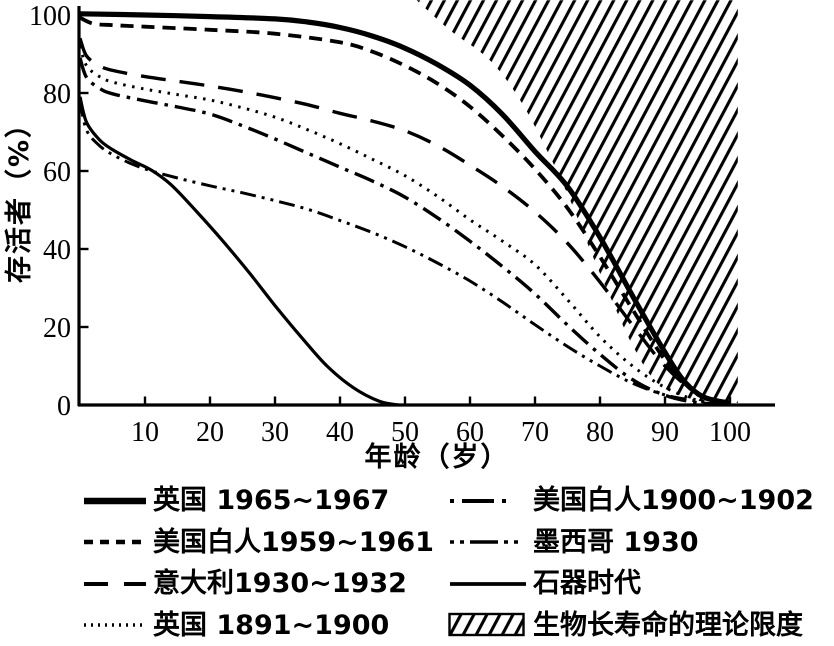  I want to click on y-tick-label: 0, so click(64, 406).